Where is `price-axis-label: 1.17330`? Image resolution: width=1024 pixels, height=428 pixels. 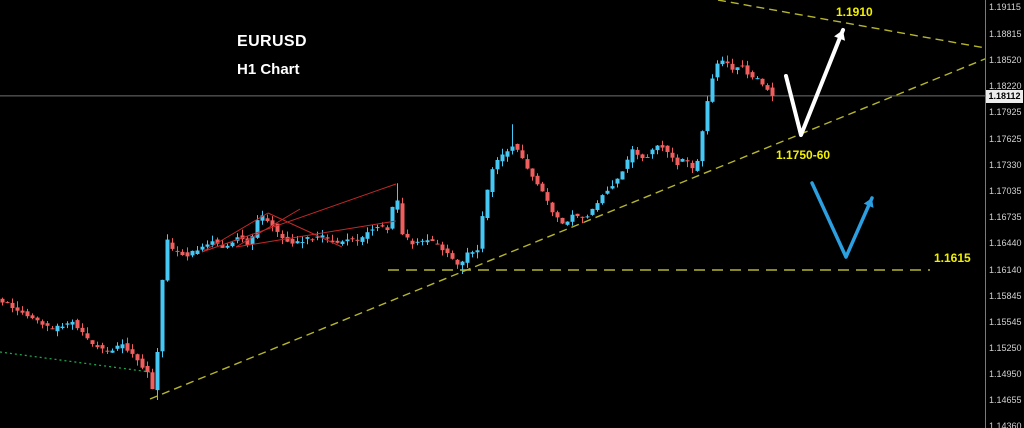 price-axis-label: 1.17330 is located at coordinates (1005, 165).